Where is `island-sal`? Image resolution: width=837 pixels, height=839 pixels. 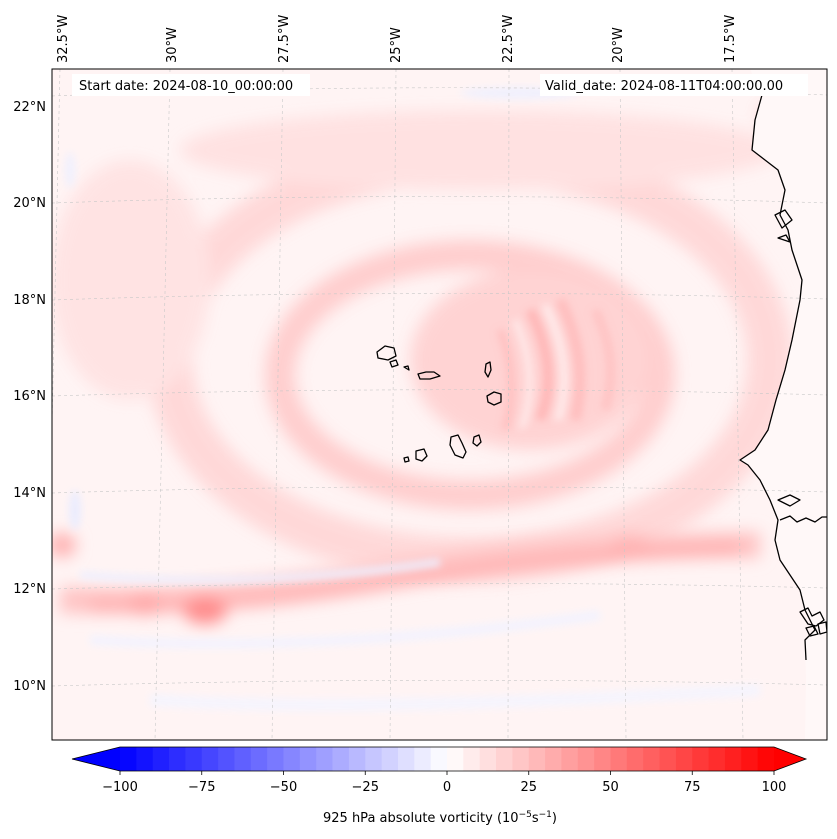 island-sal is located at coordinates (488, 369).